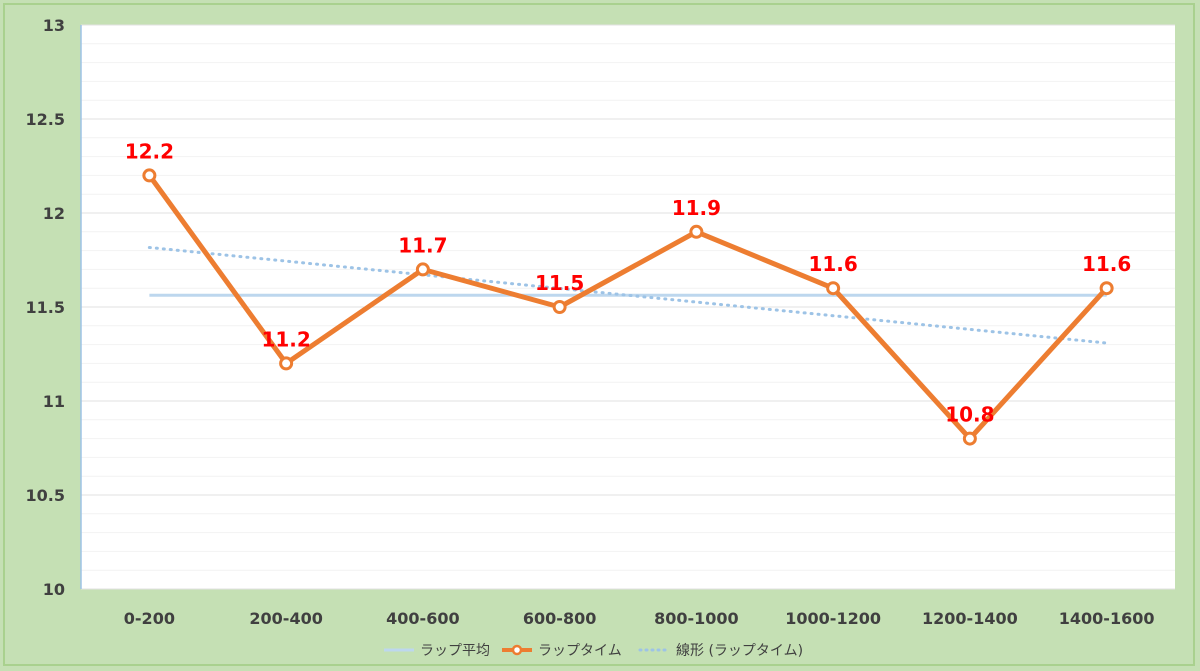 Image resolution: width=1200 pixels, height=671 pixels. What do you see at coordinates (45, 495) in the screenshot?
I see `y-tick-label: 10.5` at bounding box center [45, 495].